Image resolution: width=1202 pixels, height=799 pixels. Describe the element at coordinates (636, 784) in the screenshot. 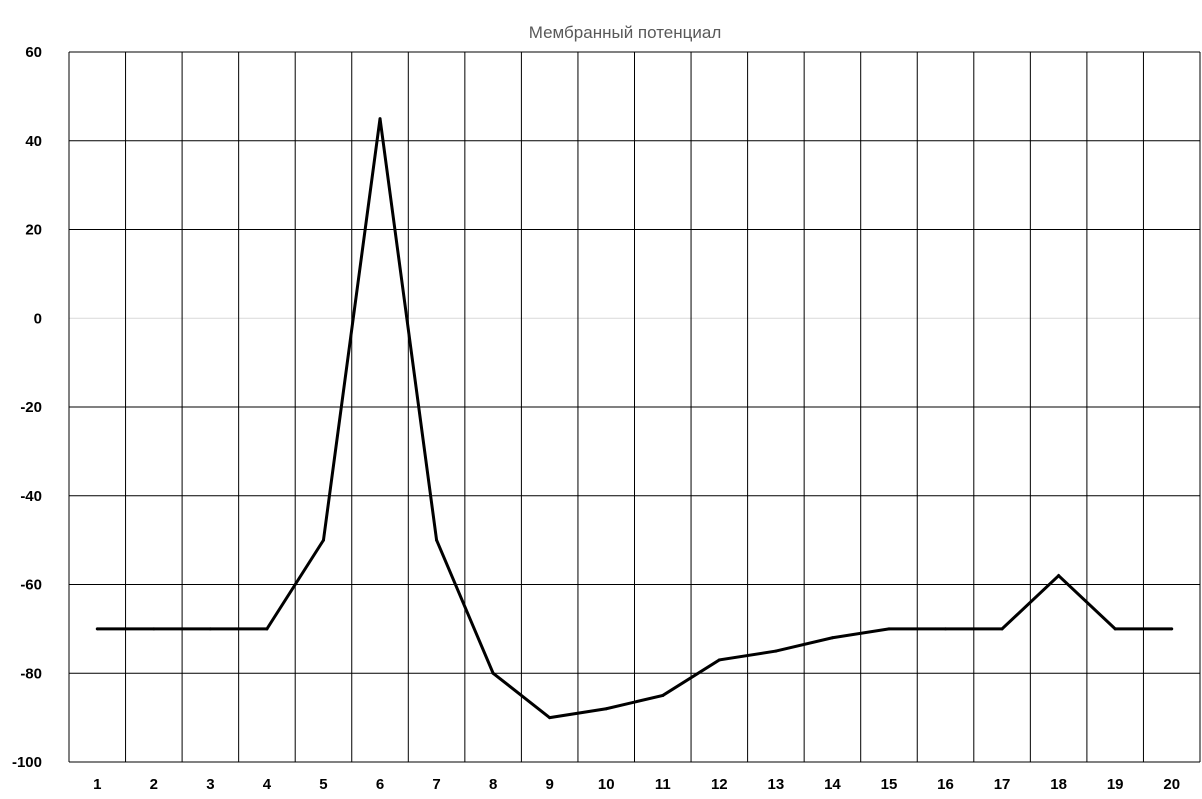

I see `x-axis-ticks: 1 2 3 4 5 6 7 8 9 10 11 12 13 14 15 16 17 18 19 20` at that location.